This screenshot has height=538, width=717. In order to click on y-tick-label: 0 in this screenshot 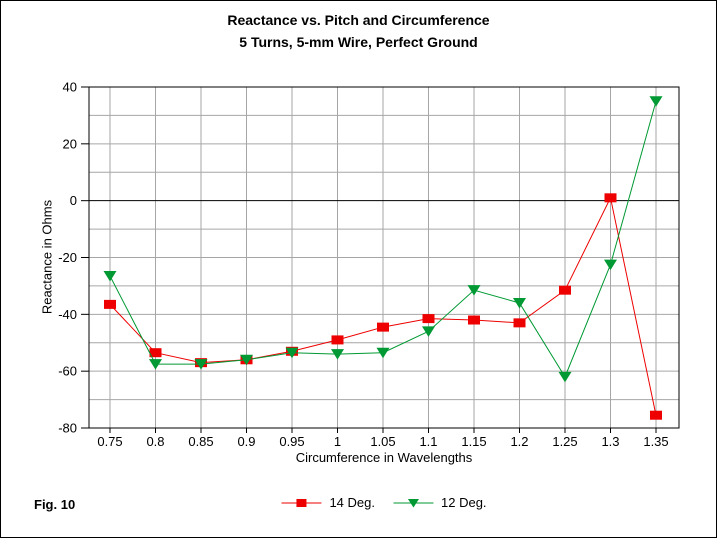, I will do `click(73, 200)`.